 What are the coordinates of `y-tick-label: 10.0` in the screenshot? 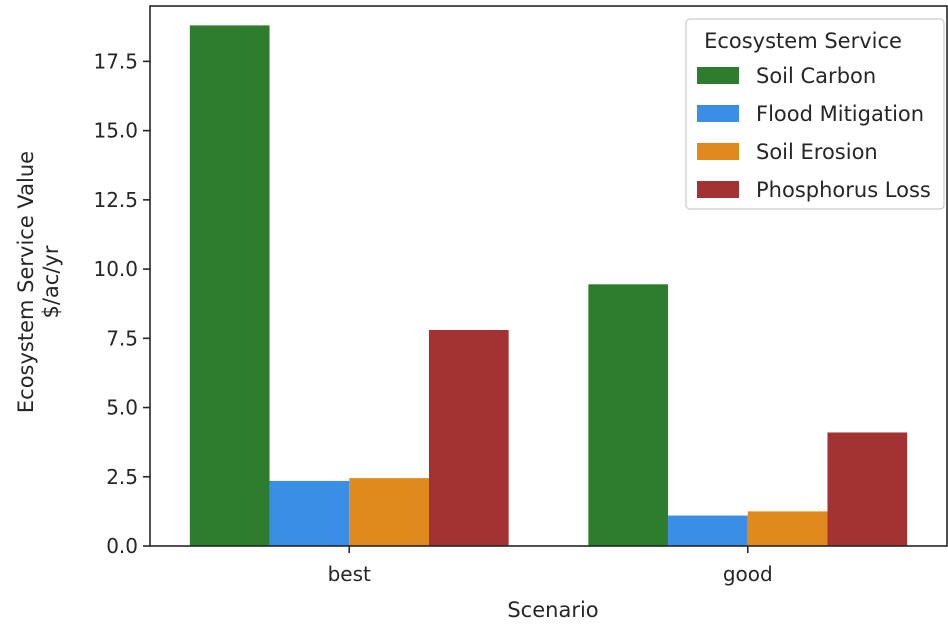 It's located at (115, 269).